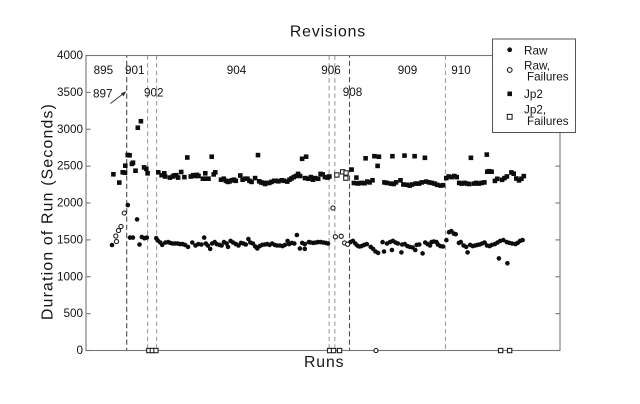  What do you see at coordinates (70, 239) in the screenshot?
I see `svg-text: 1500` at bounding box center [70, 239].